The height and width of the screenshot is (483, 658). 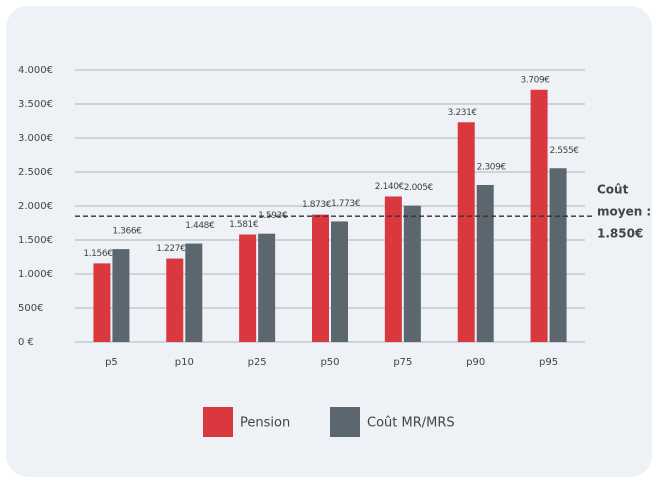 What do you see at coordinates (411, 423) in the screenshot?
I see `legend-label: Coût MR/MRS` at bounding box center [411, 423].